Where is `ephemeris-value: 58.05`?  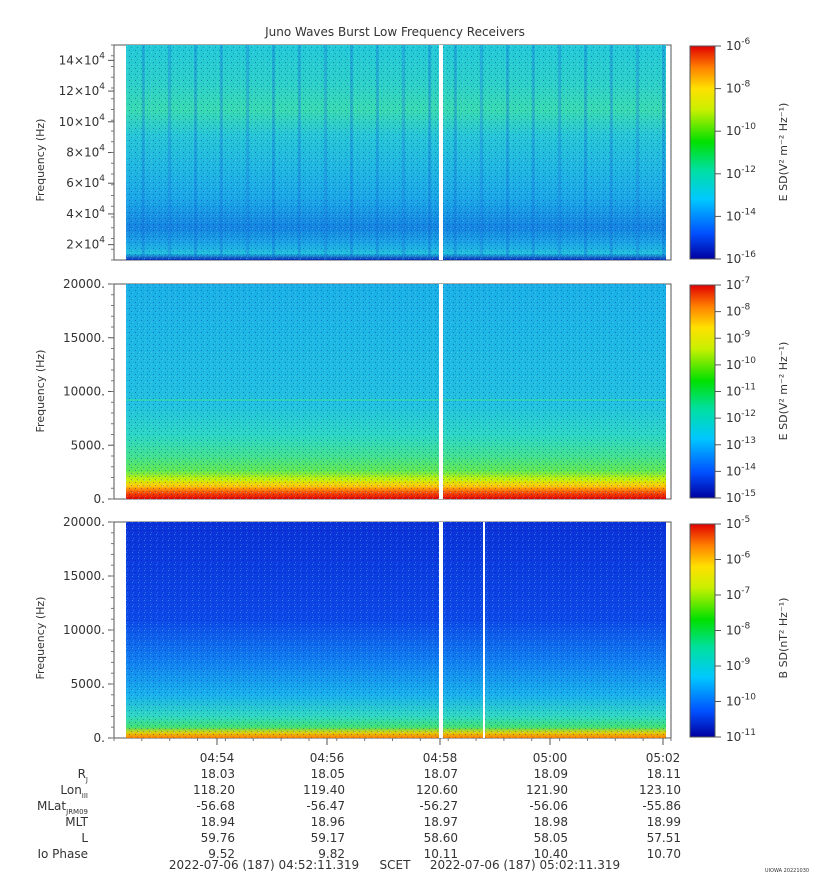
ephemeris-value: 58.05 is located at coordinates (551, 838).